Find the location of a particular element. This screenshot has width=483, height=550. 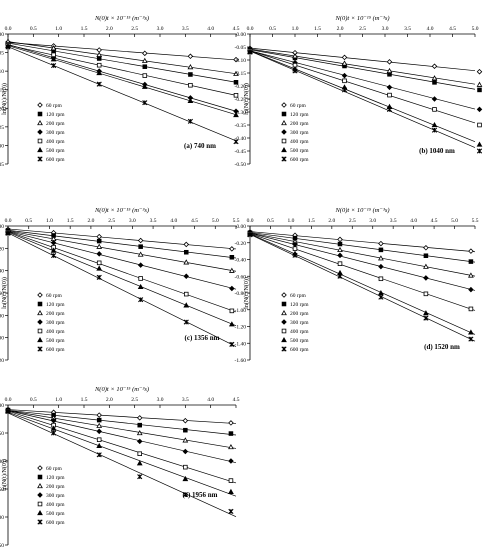

legend-label: 400 rpm is located at coordinates (55, 142).